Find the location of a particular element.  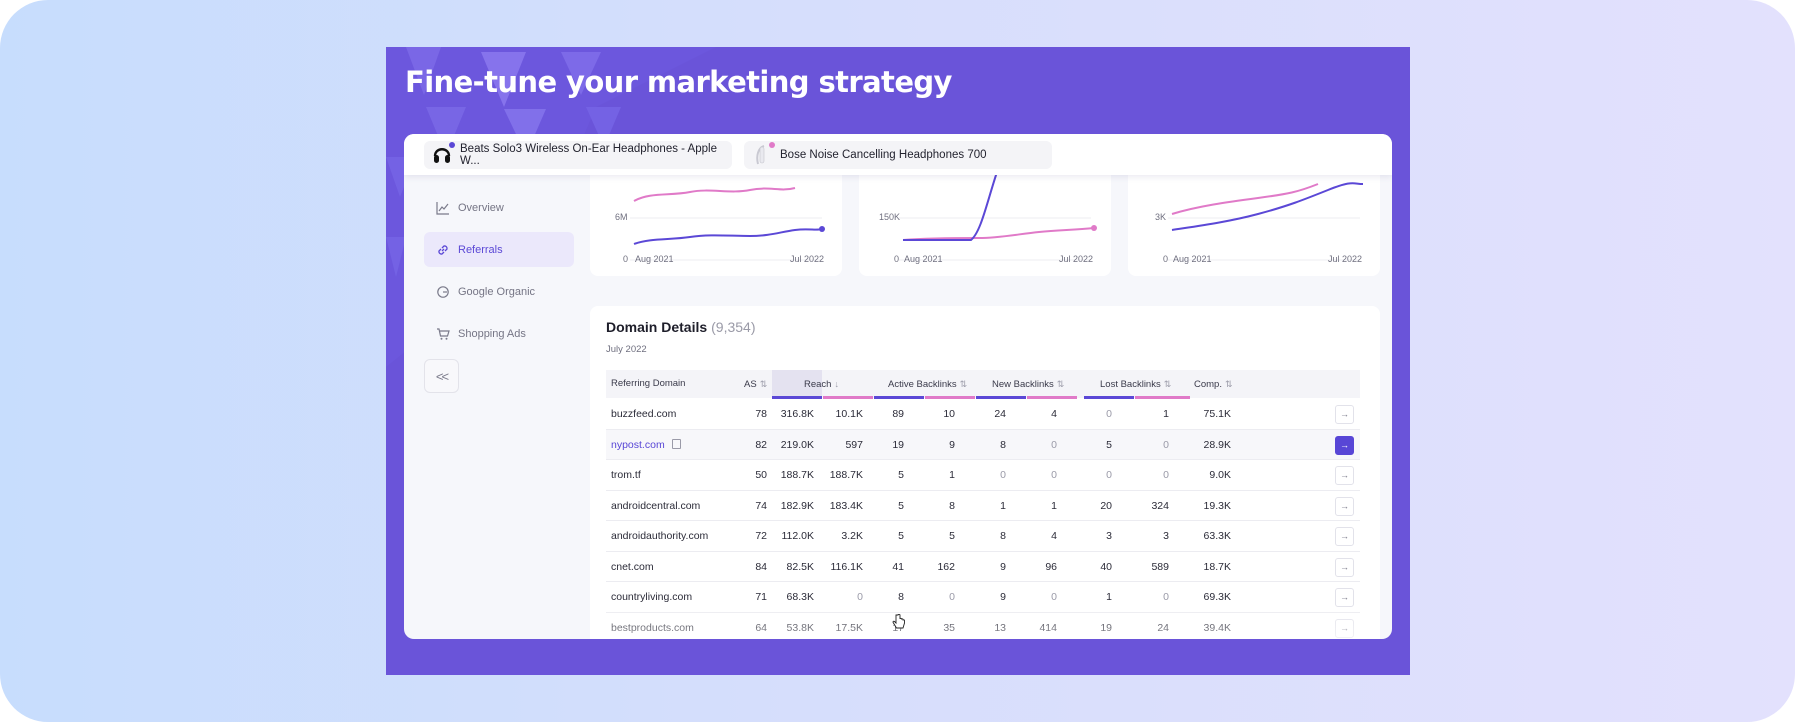

section-title: Domain Details is located at coordinates (657, 327).